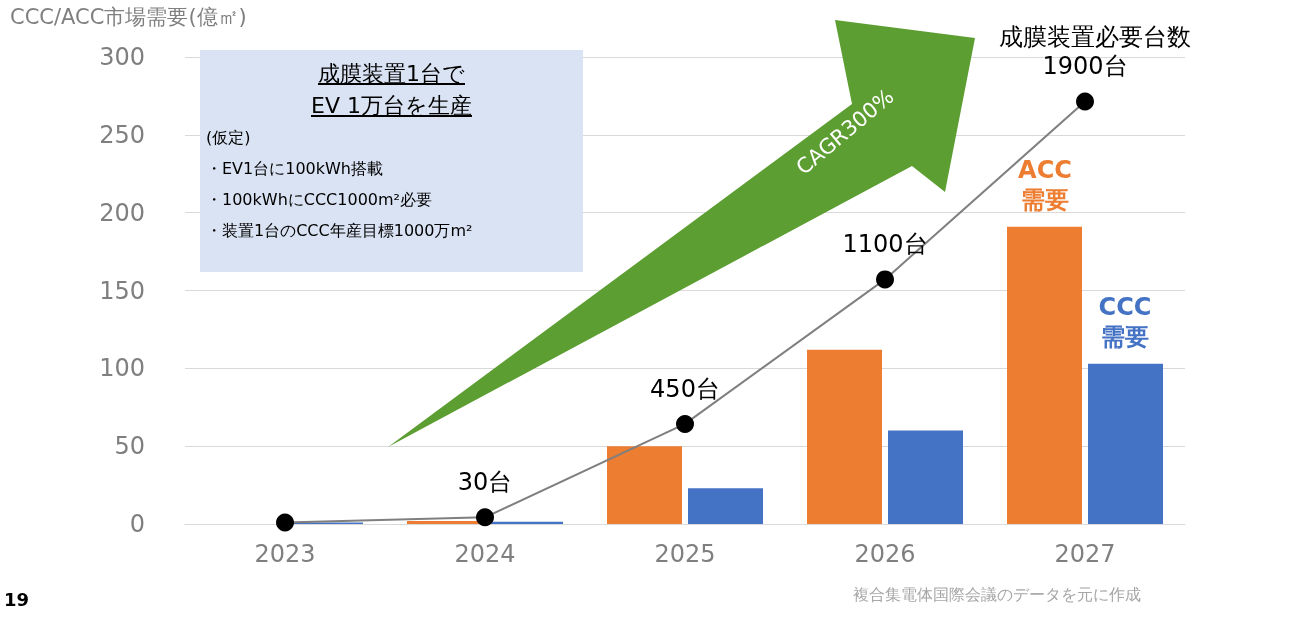 The image size is (1316, 622). I want to click on y-axis-title: CCC/ACC市場需要(億㎡), so click(128, 16).